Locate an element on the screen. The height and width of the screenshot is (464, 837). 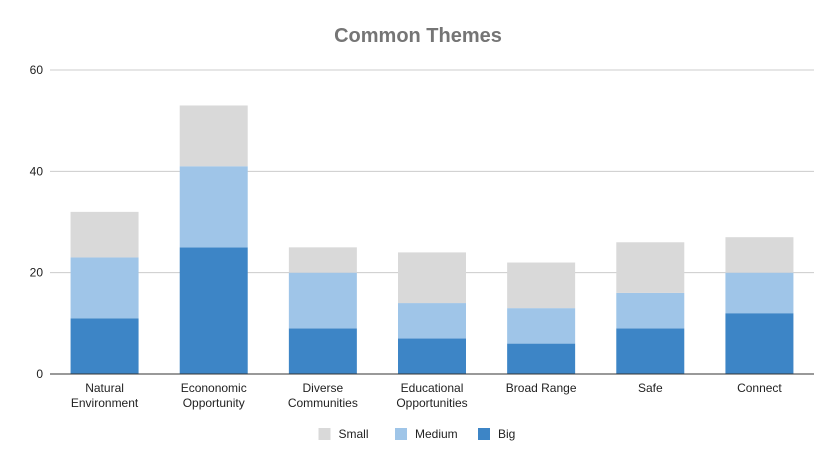
legend-label-medium: Medium is located at coordinates (436, 434).